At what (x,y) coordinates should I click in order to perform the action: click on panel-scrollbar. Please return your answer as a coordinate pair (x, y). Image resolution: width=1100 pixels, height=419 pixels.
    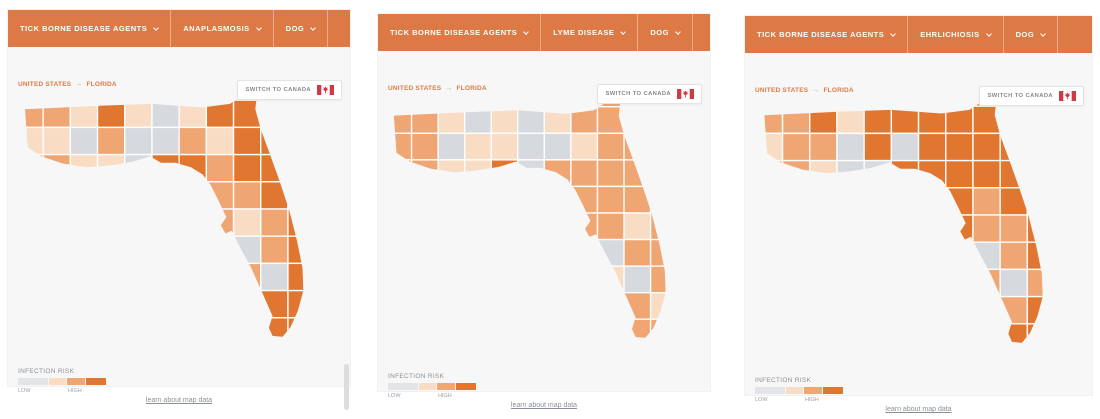
    Looking at the image, I should click on (346, 387).